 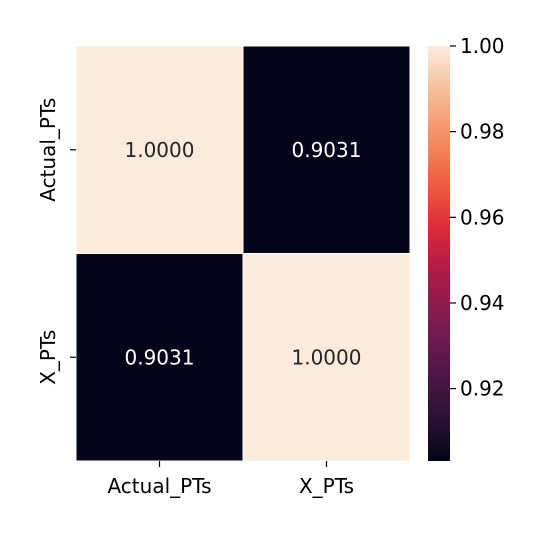 What do you see at coordinates (159, 486) in the screenshot?
I see `x-tick-label: Actual_PTs` at bounding box center [159, 486].